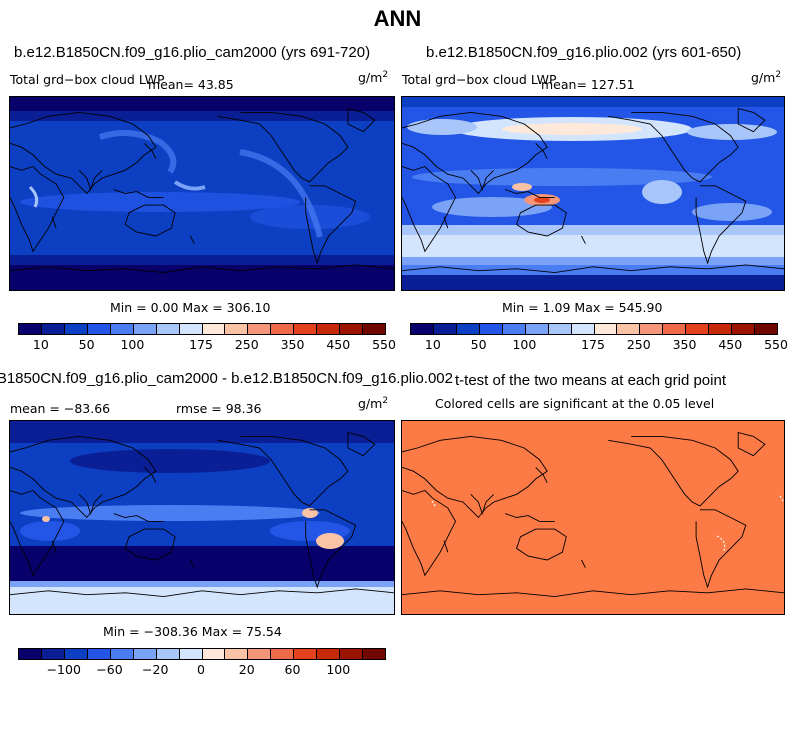 The image size is (795, 733). I want to click on panel-bl-units: g/m2, so click(373, 404).